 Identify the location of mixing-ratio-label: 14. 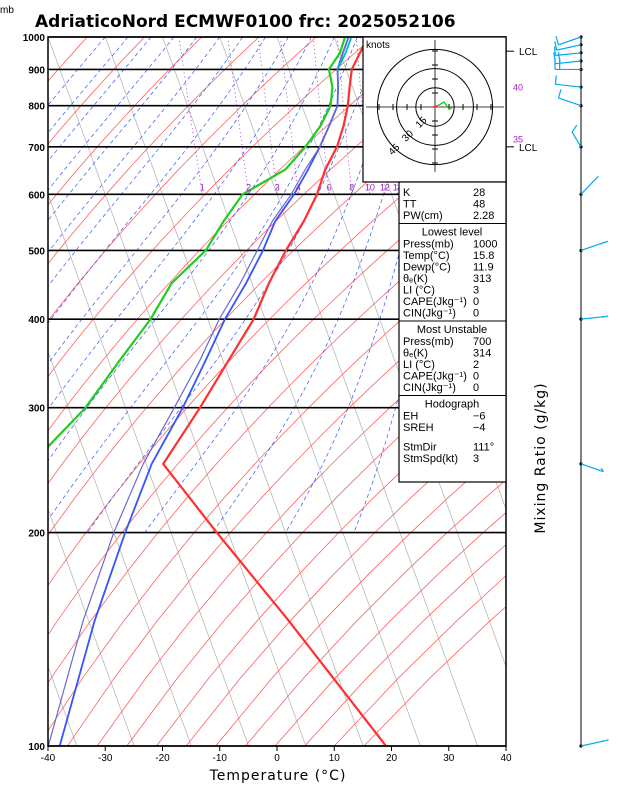
(398, 187).